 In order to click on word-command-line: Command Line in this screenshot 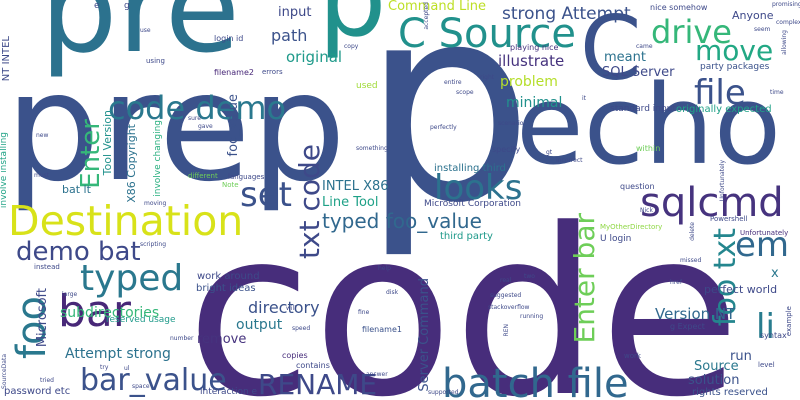, I will do `click(437, 7)`.